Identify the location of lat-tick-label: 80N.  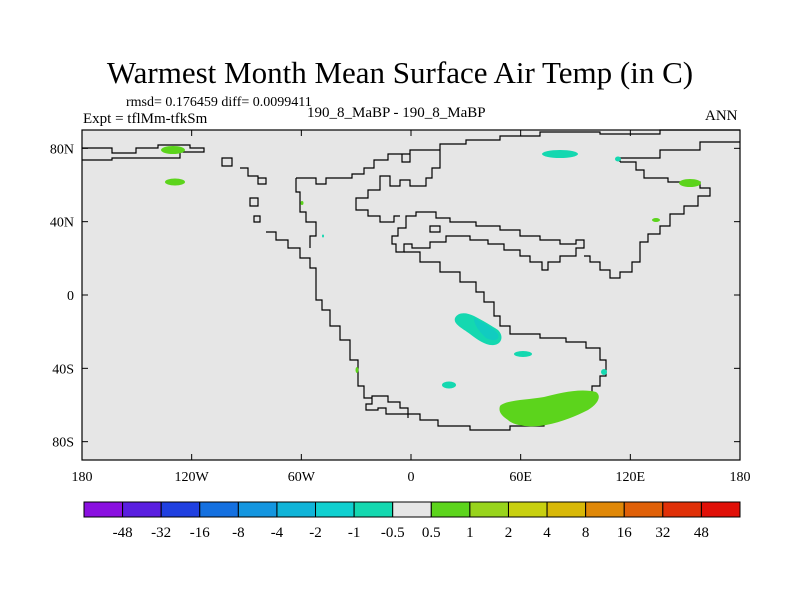
(62, 149).